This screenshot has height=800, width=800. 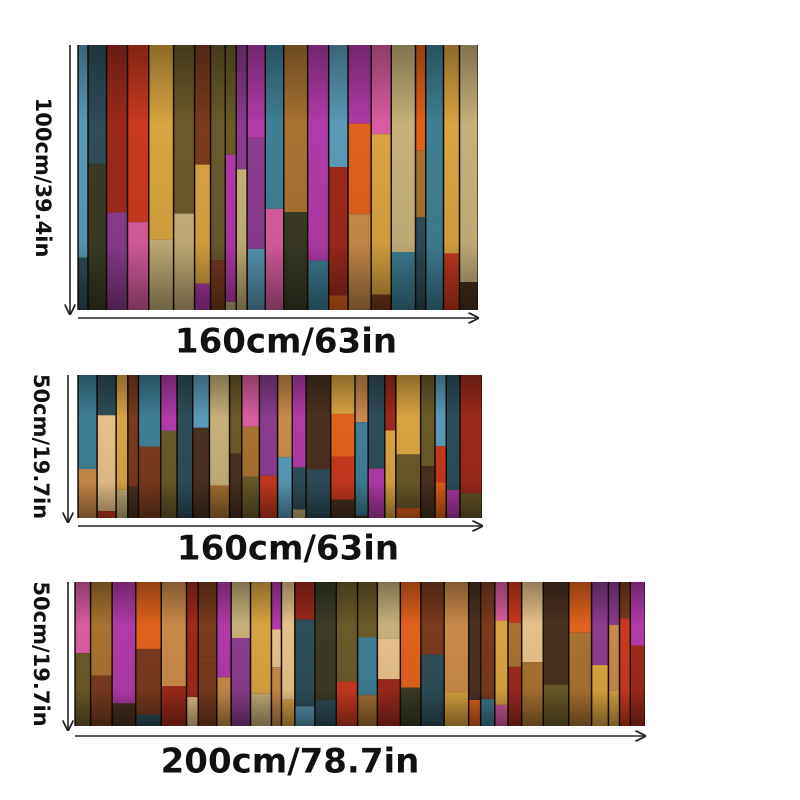 I want to click on width-label: 200cm/78.7in, so click(x=290, y=762).